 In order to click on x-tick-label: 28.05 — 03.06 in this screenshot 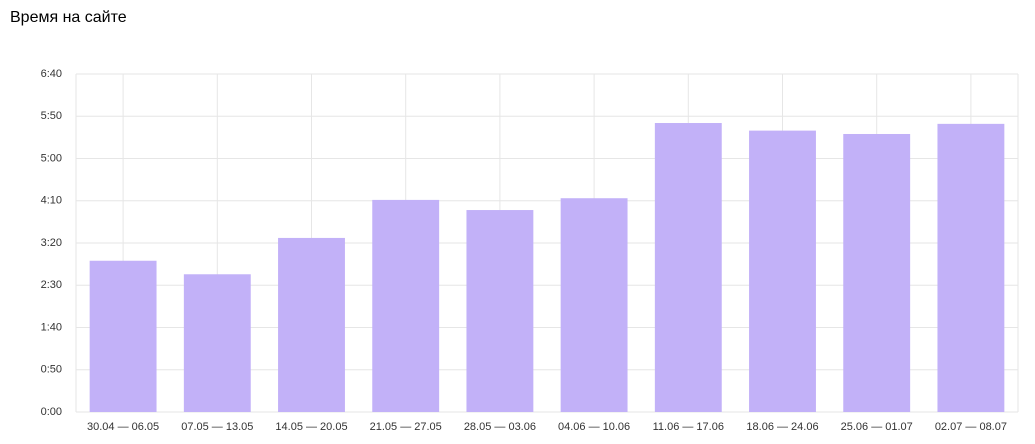, I will do `click(500, 427)`.